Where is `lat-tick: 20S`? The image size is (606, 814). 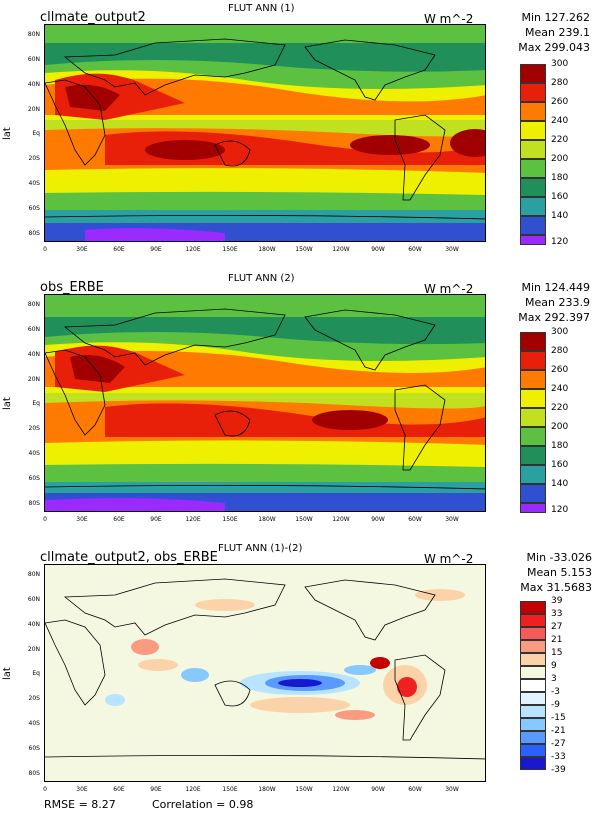
lat-tick: 20S is located at coordinates (34, 698).